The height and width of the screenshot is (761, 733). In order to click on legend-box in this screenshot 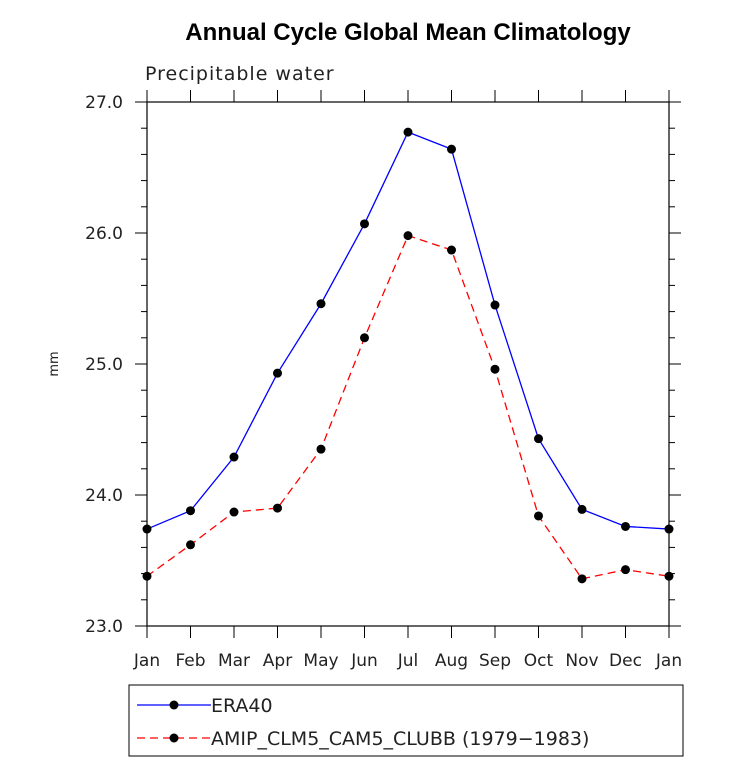, I will do `click(406, 720)`.